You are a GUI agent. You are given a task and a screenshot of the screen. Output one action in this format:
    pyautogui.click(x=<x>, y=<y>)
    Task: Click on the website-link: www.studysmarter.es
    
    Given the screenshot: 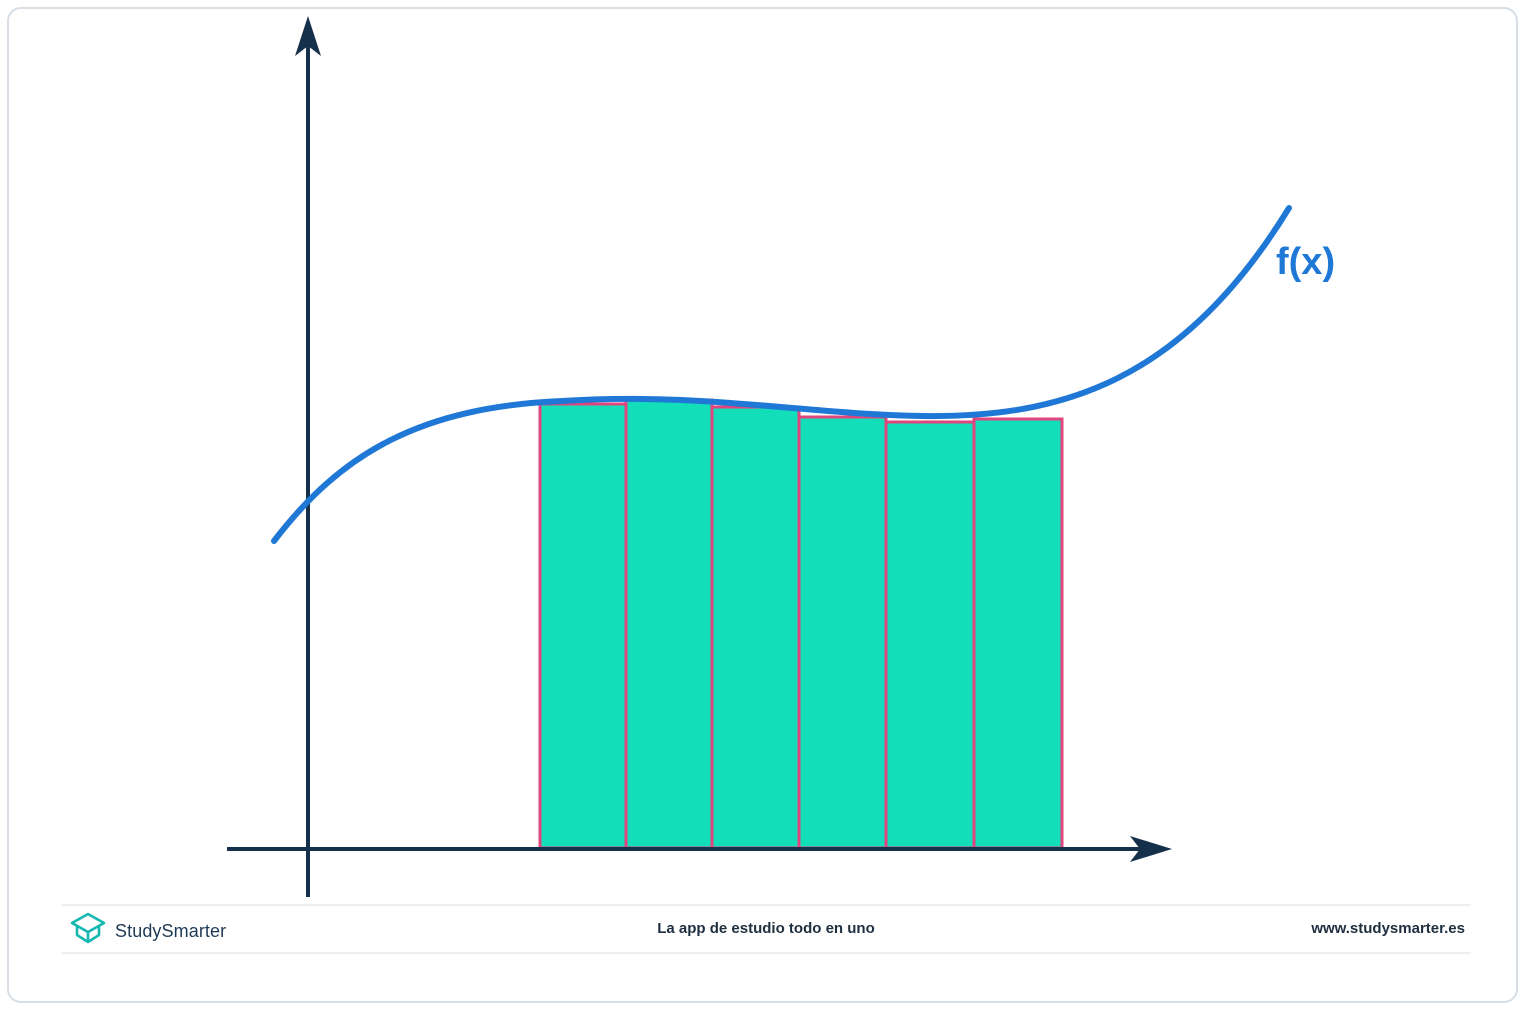 What is the action you would take?
    pyautogui.click(x=1388, y=928)
    